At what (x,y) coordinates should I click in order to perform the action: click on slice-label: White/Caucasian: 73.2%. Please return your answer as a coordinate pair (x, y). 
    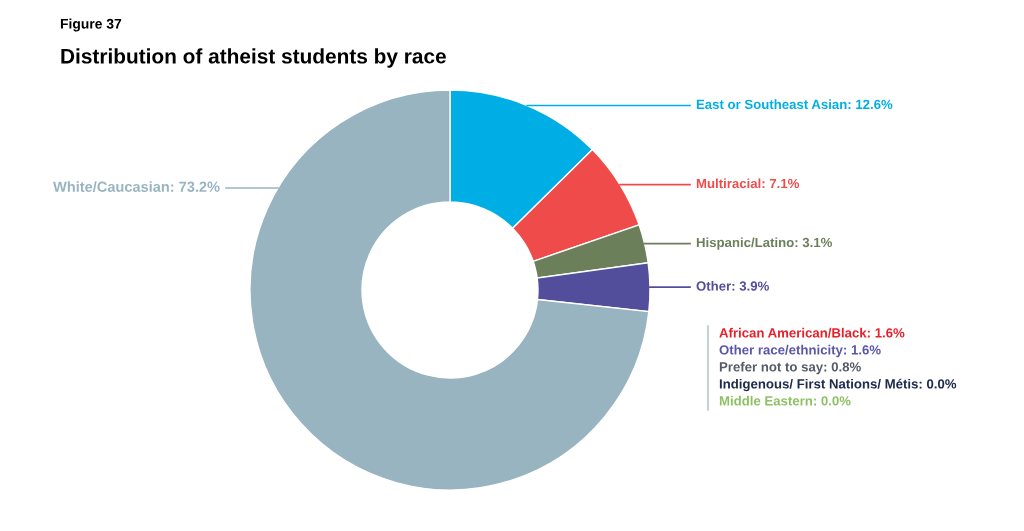
    Looking at the image, I should click on (136, 187).